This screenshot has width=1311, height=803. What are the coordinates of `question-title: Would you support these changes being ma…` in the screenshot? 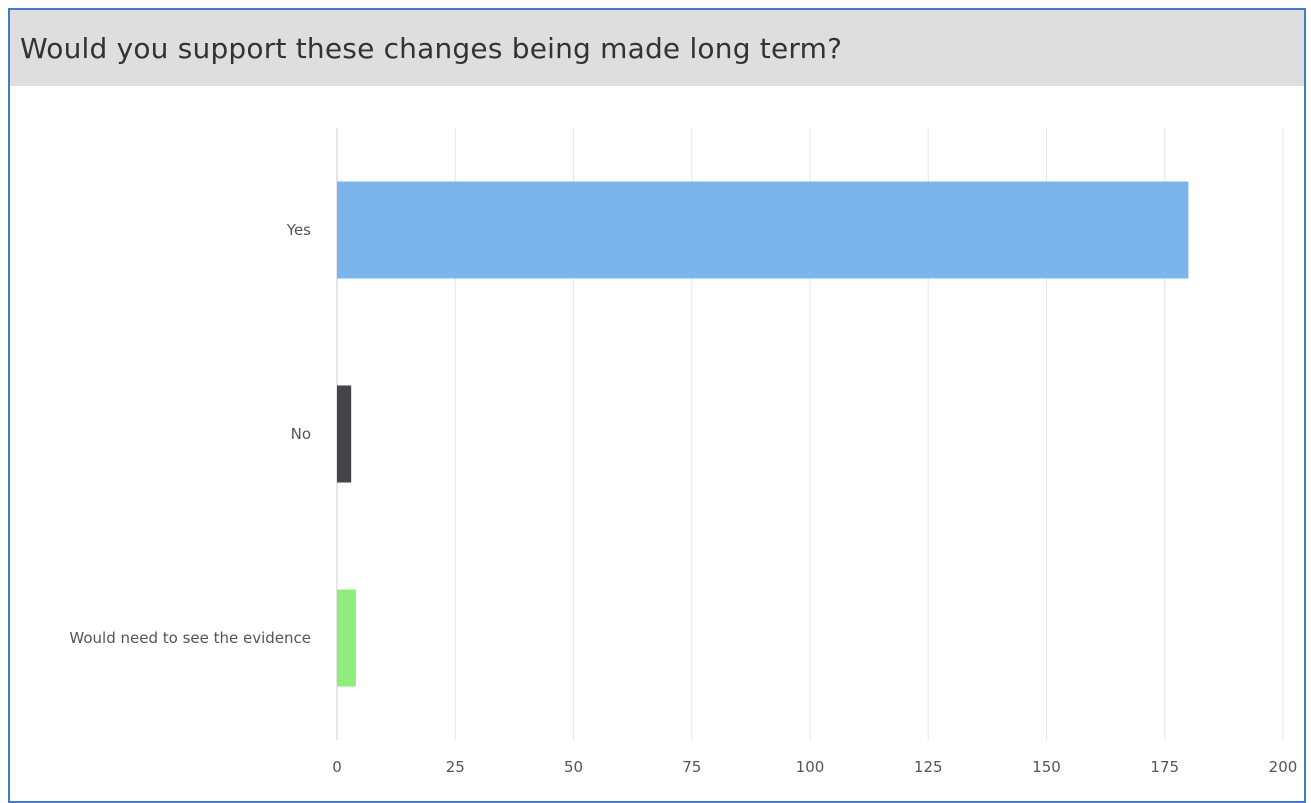 It's located at (431, 48).